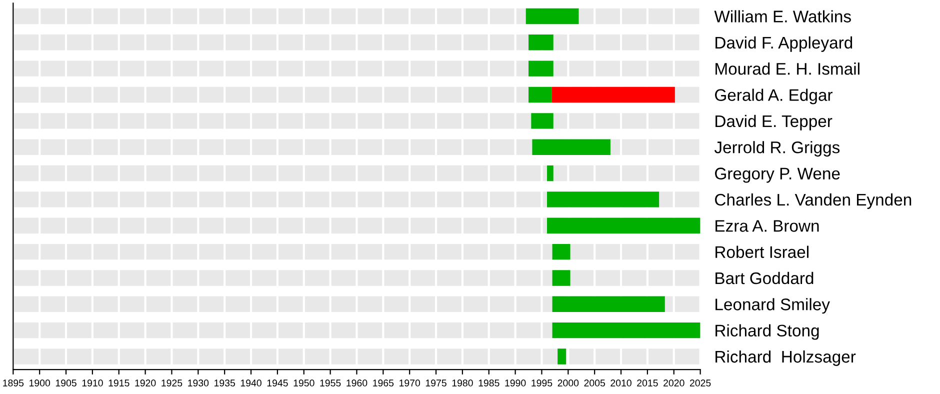 The height and width of the screenshot is (394, 940). What do you see at coordinates (777, 175) in the screenshot?
I see `y-tick-label: Gregory P. Wene` at bounding box center [777, 175].